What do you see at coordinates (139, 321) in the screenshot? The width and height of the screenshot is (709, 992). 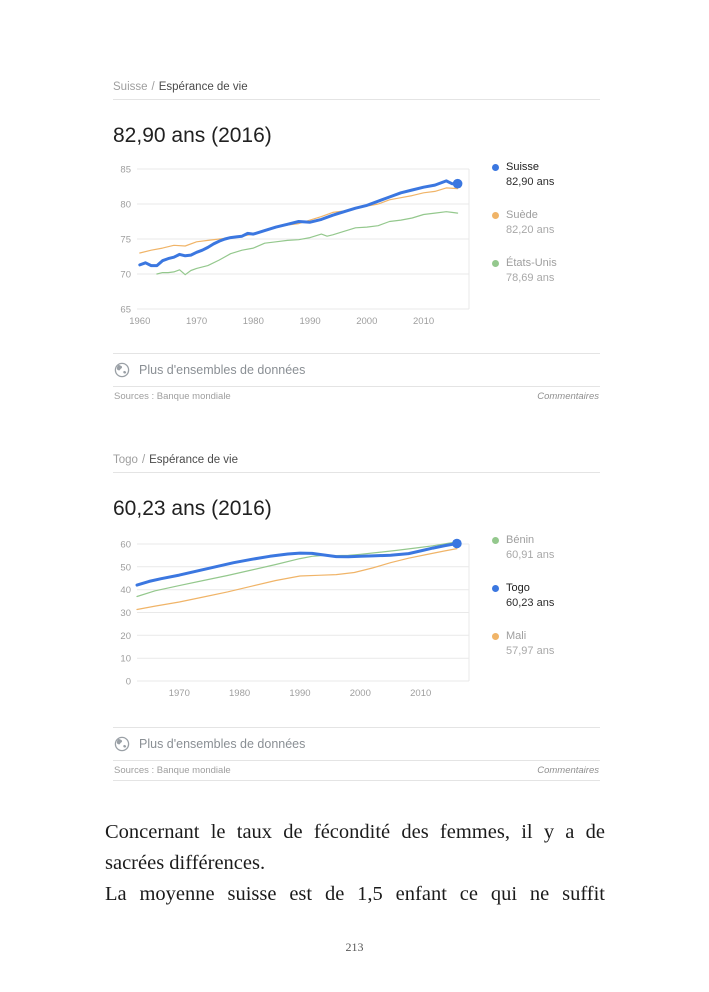 I see `svg-text: 1960` at bounding box center [139, 321].